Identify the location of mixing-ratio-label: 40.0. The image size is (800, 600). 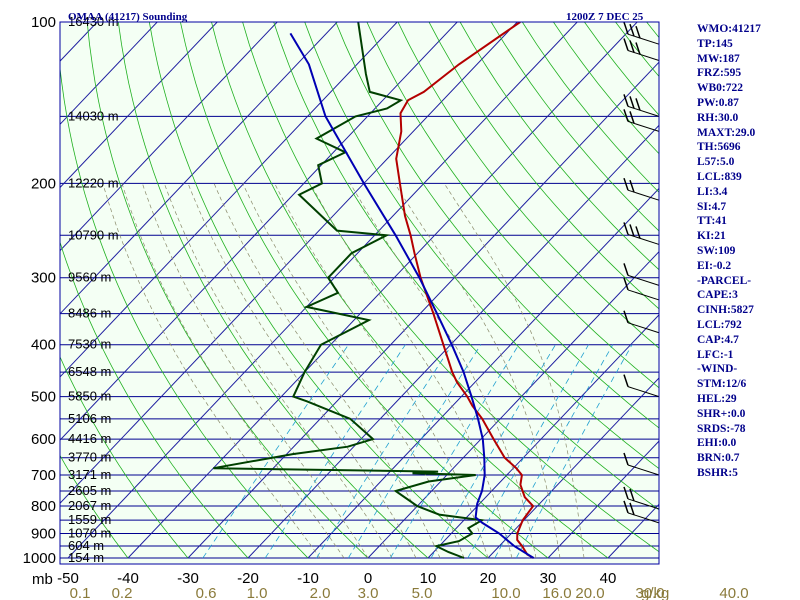
(733, 592).